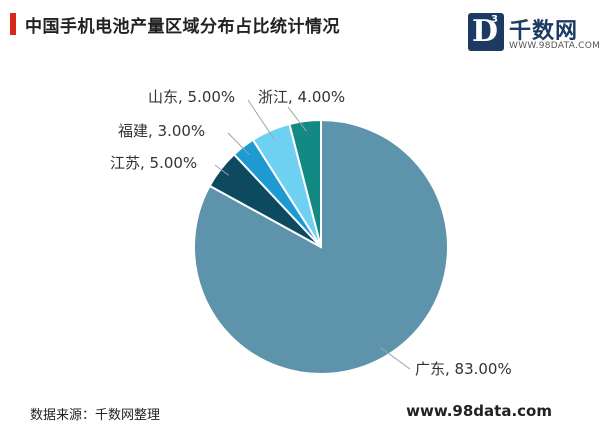 The height and width of the screenshot is (433, 600). Describe the element at coordinates (544, 31) in the screenshot. I see `logo-name: 千数网` at that location.